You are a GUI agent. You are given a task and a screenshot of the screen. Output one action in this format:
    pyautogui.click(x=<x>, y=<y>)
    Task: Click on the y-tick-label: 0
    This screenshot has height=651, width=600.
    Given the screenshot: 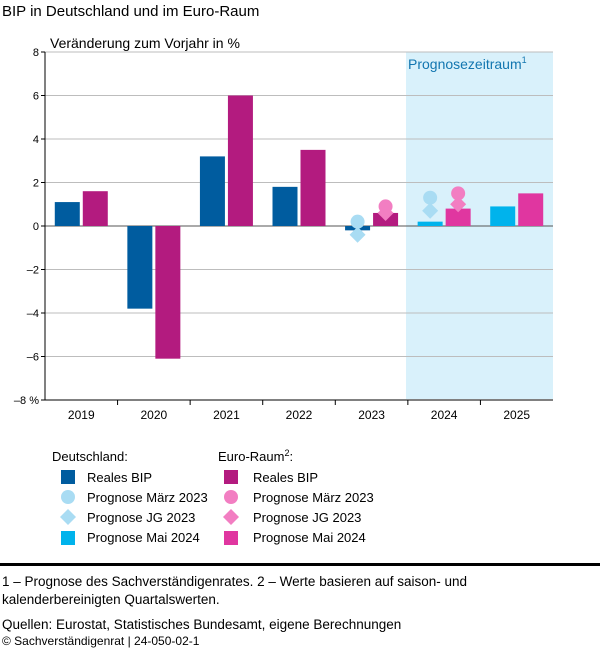 What is the action you would take?
    pyautogui.click(x=36, y=227)
    